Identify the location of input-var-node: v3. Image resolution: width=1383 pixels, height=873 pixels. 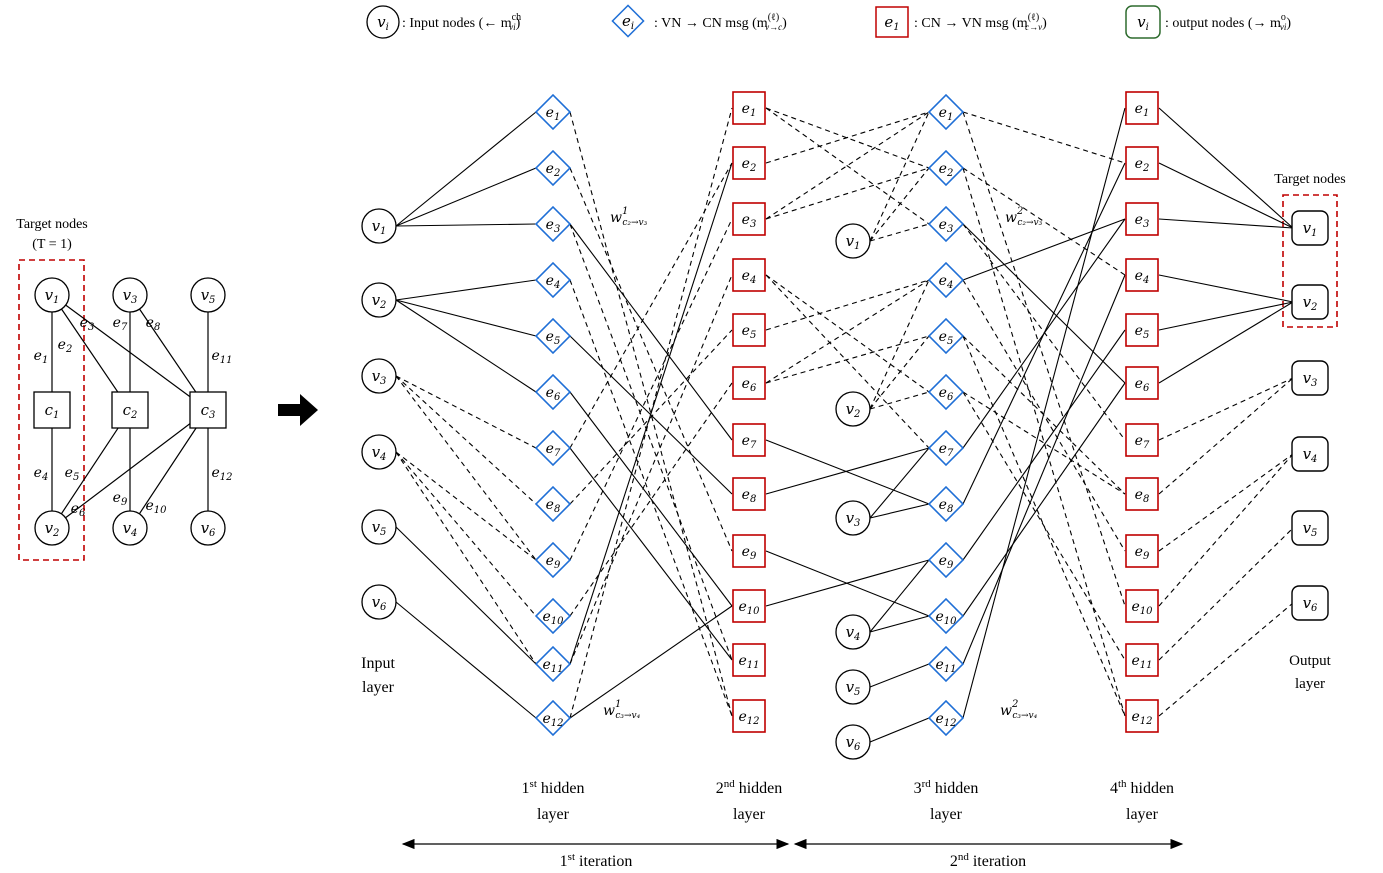
(379, 376).